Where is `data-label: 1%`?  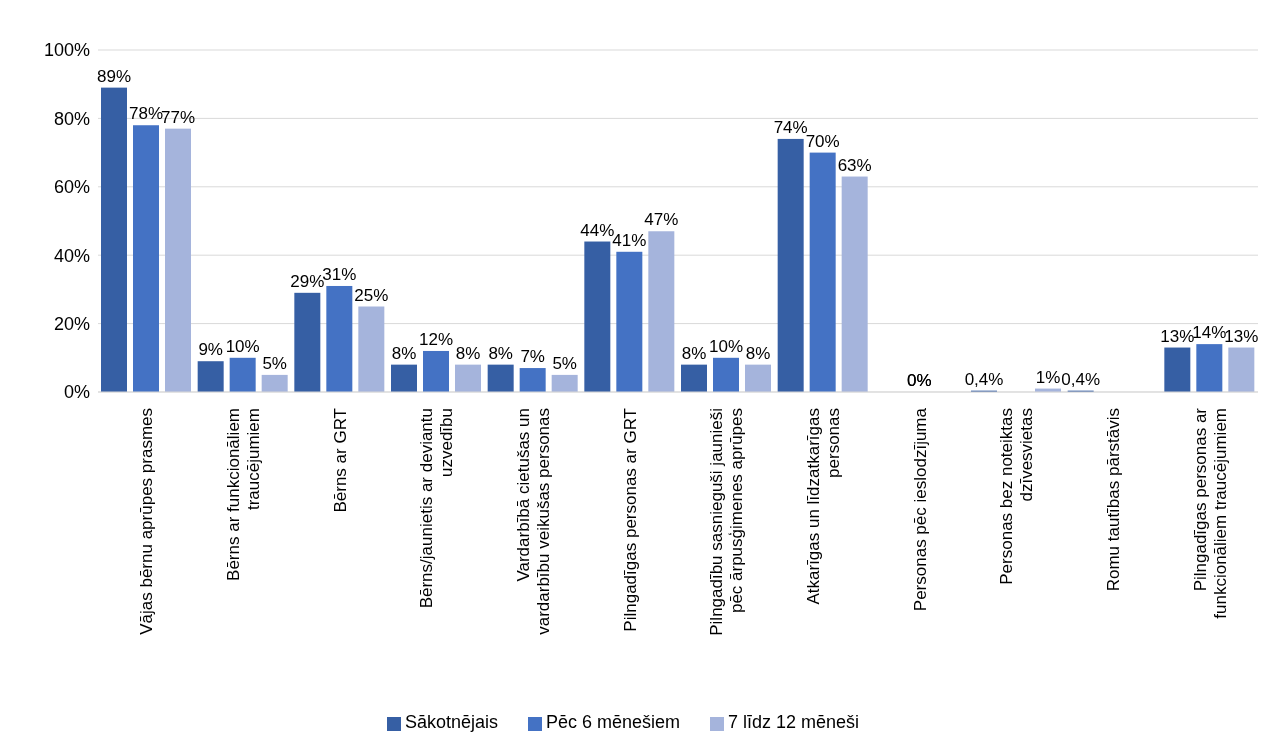 data-label: 1% is located at coordinates (1048, 377).